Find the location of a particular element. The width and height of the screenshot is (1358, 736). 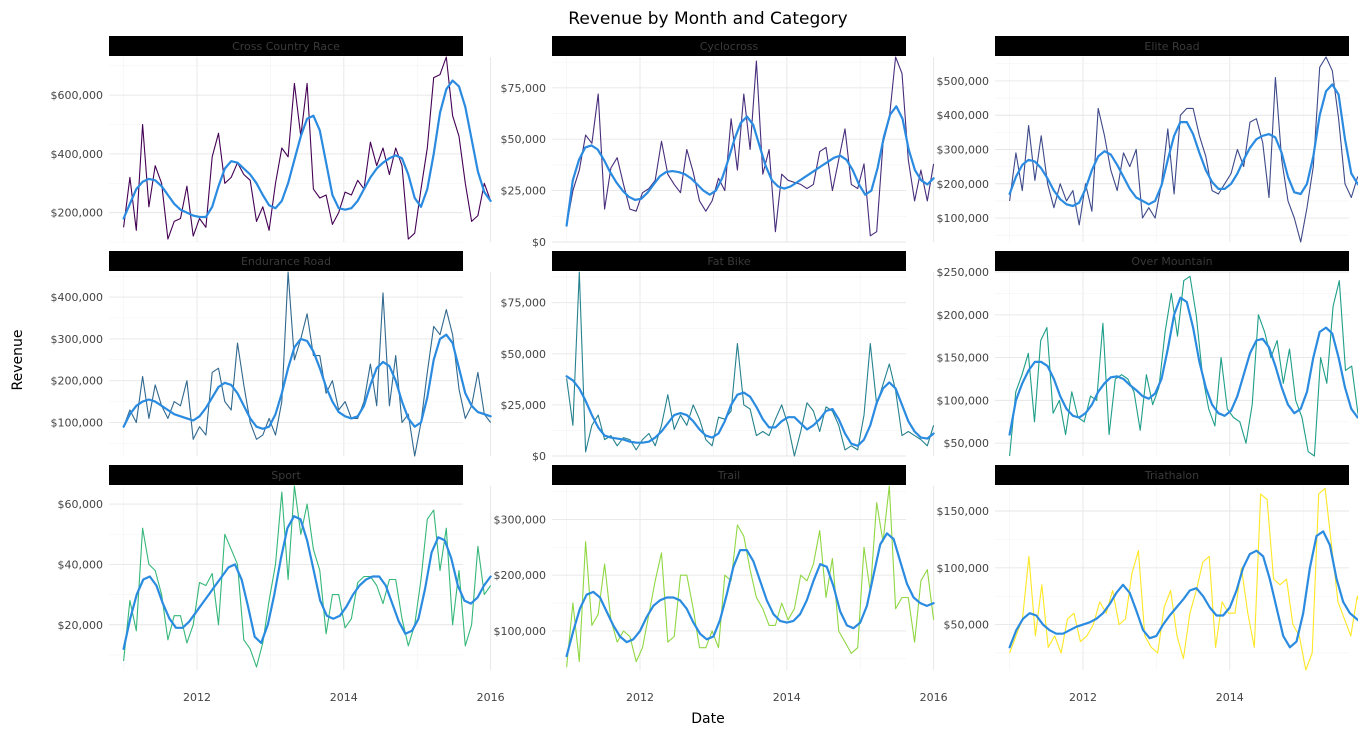

series-line-triathalon is located at coordinates (1183, 579).